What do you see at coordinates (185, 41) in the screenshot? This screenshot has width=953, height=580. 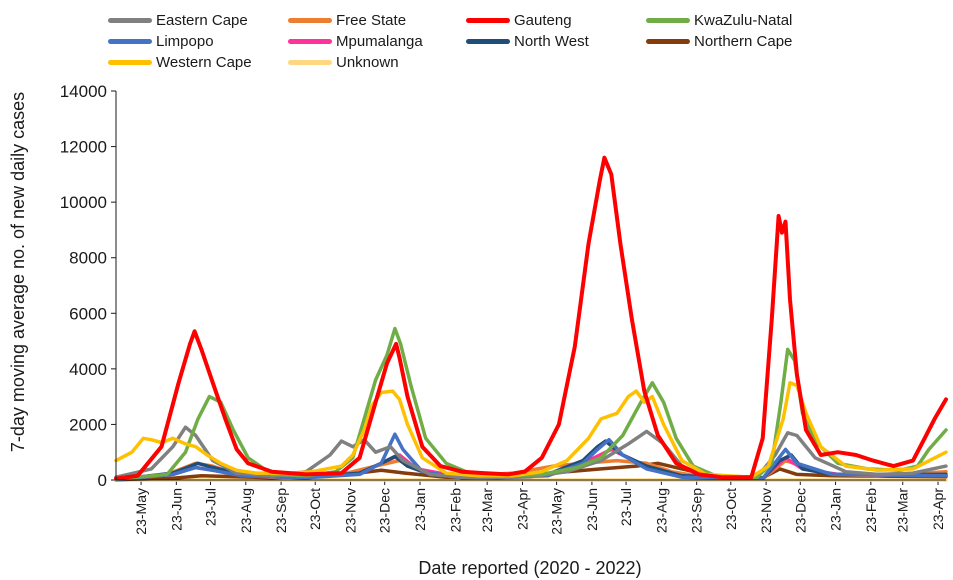 I see `legend-label: Limpopo` at bounding box center [185, 41].